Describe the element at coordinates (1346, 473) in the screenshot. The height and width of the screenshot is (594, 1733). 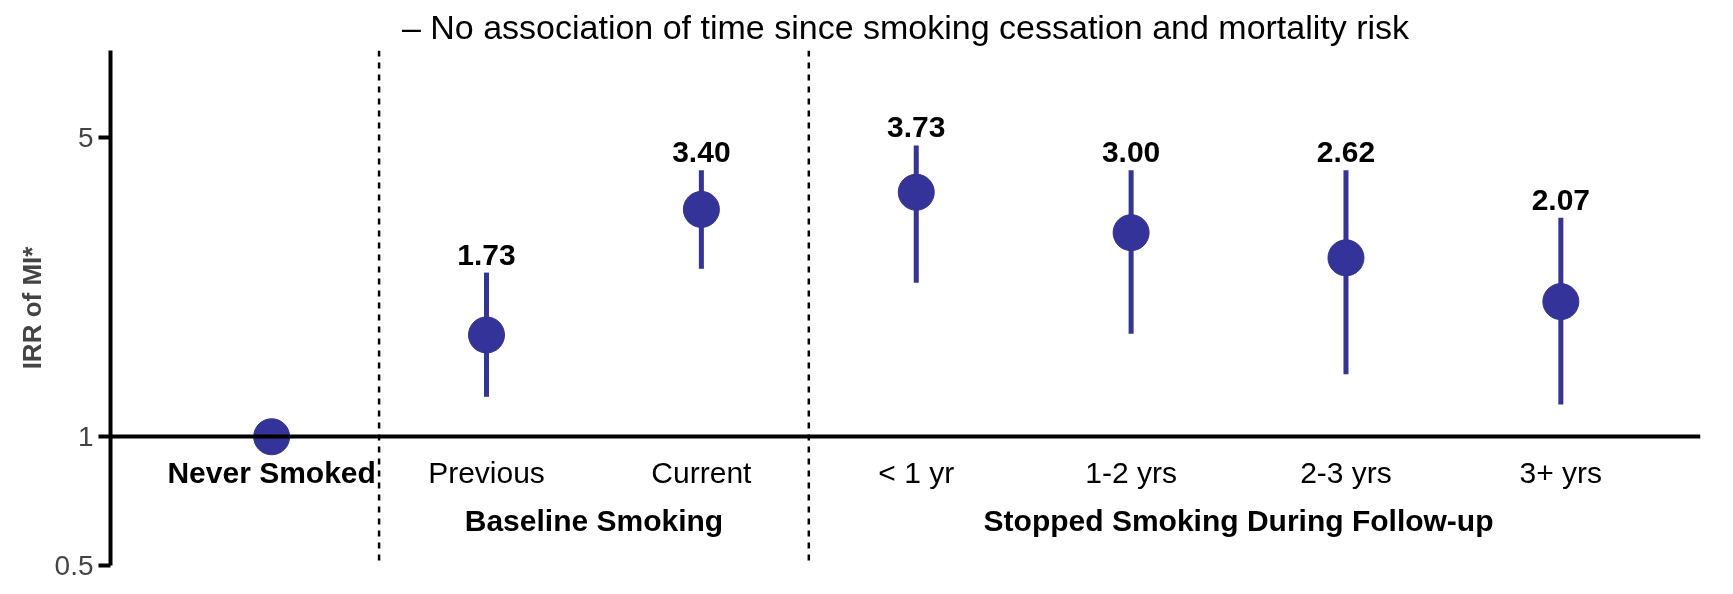
I see `x-tick-label: 2-3 yrs` at that location.